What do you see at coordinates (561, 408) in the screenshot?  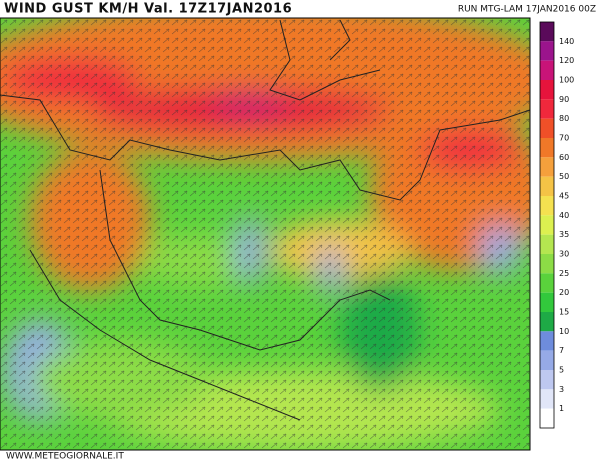 I see `legend-label: 1` at bounding box center [561, 408].